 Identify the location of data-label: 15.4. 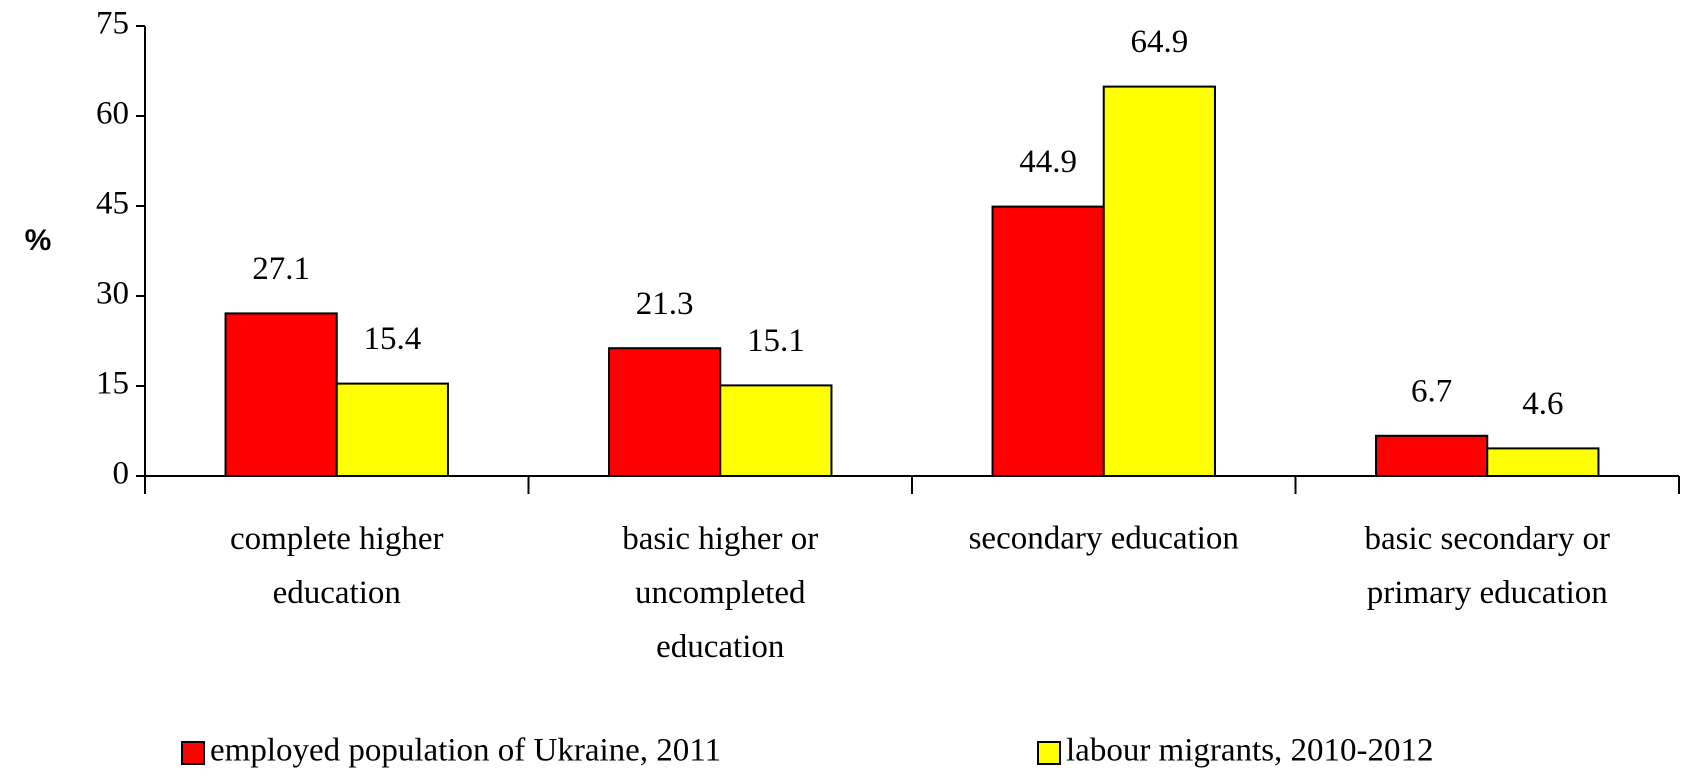
(392, 339).